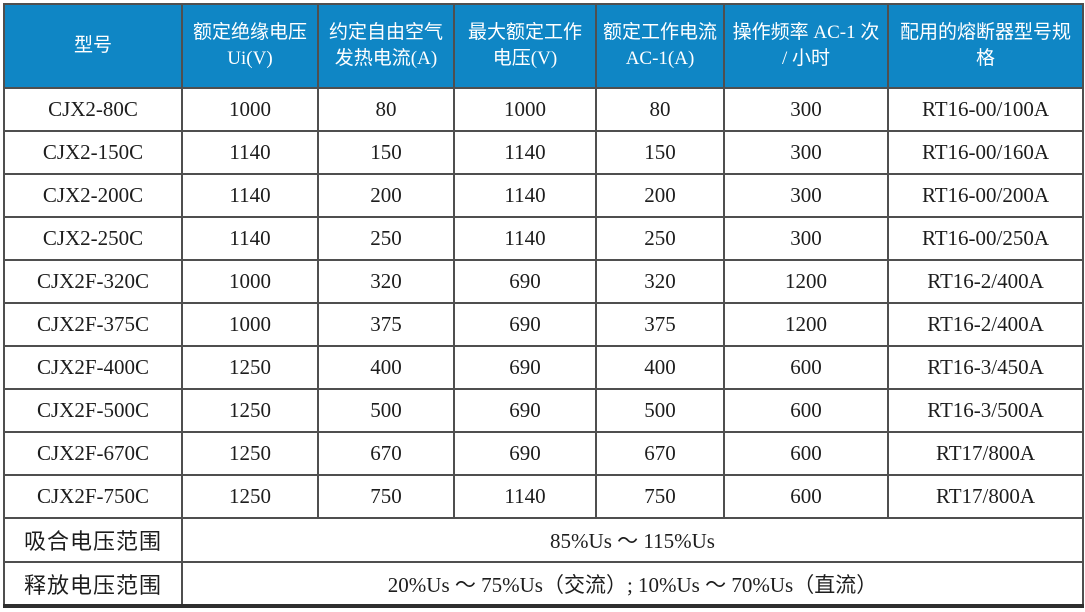 The width and height of the screenshot is (1085, 612). What do you see at coordinates (250, 46) in the screenshot?
I see `column-header-1: 额定绝缘电压 Ui(V)` at bounding box center [250, 46].